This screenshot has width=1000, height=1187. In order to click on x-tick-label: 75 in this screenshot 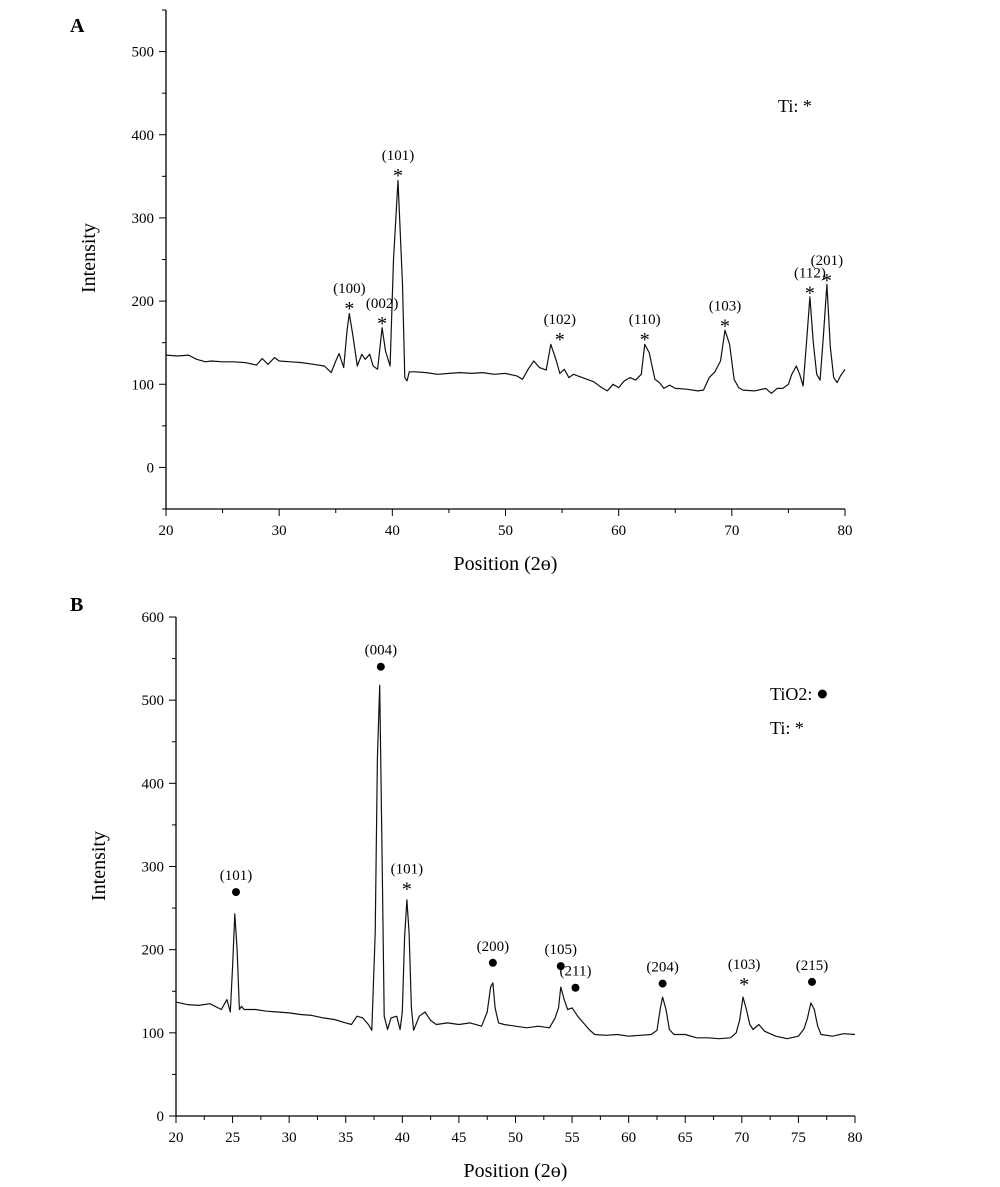, I will do `click(798, 1138)`.